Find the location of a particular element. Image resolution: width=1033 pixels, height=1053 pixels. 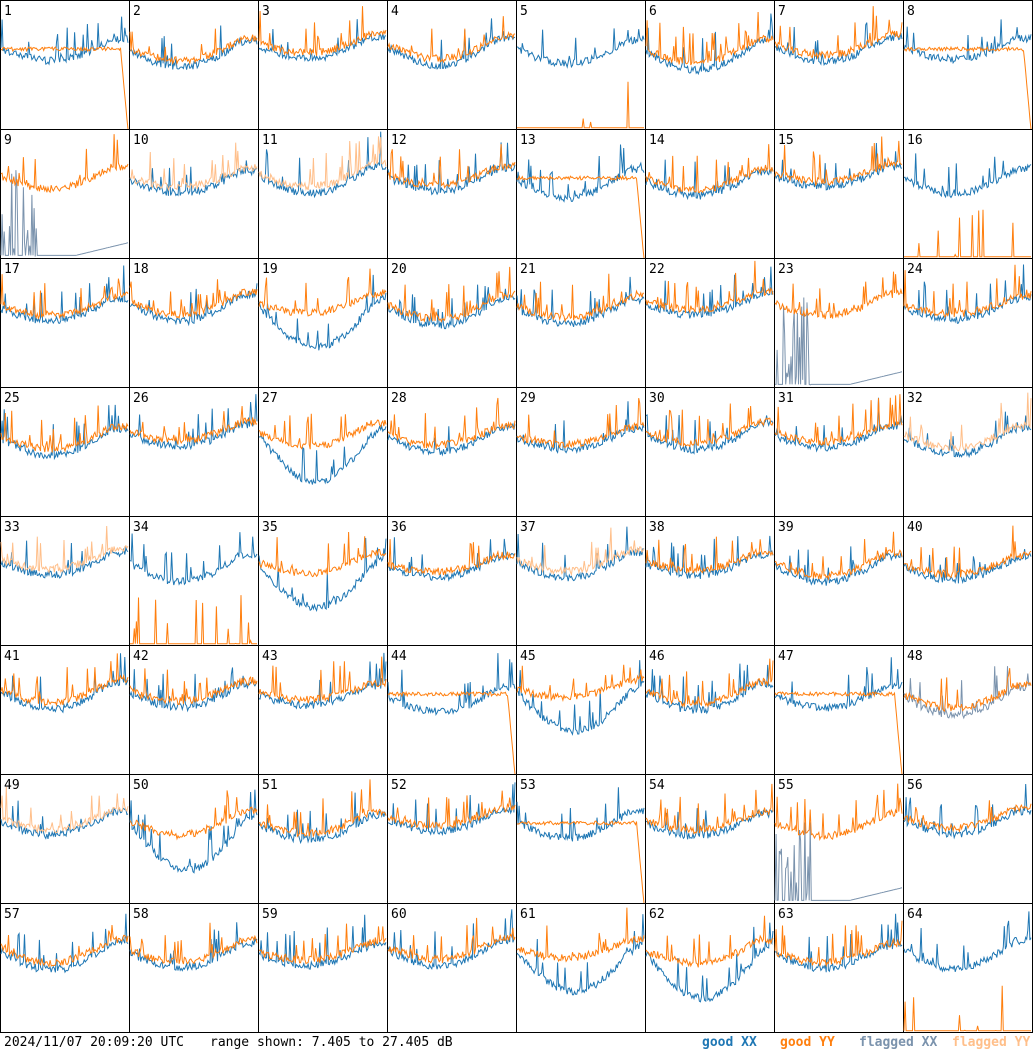

panel-label: 52 is located at coordinates (399, 785).